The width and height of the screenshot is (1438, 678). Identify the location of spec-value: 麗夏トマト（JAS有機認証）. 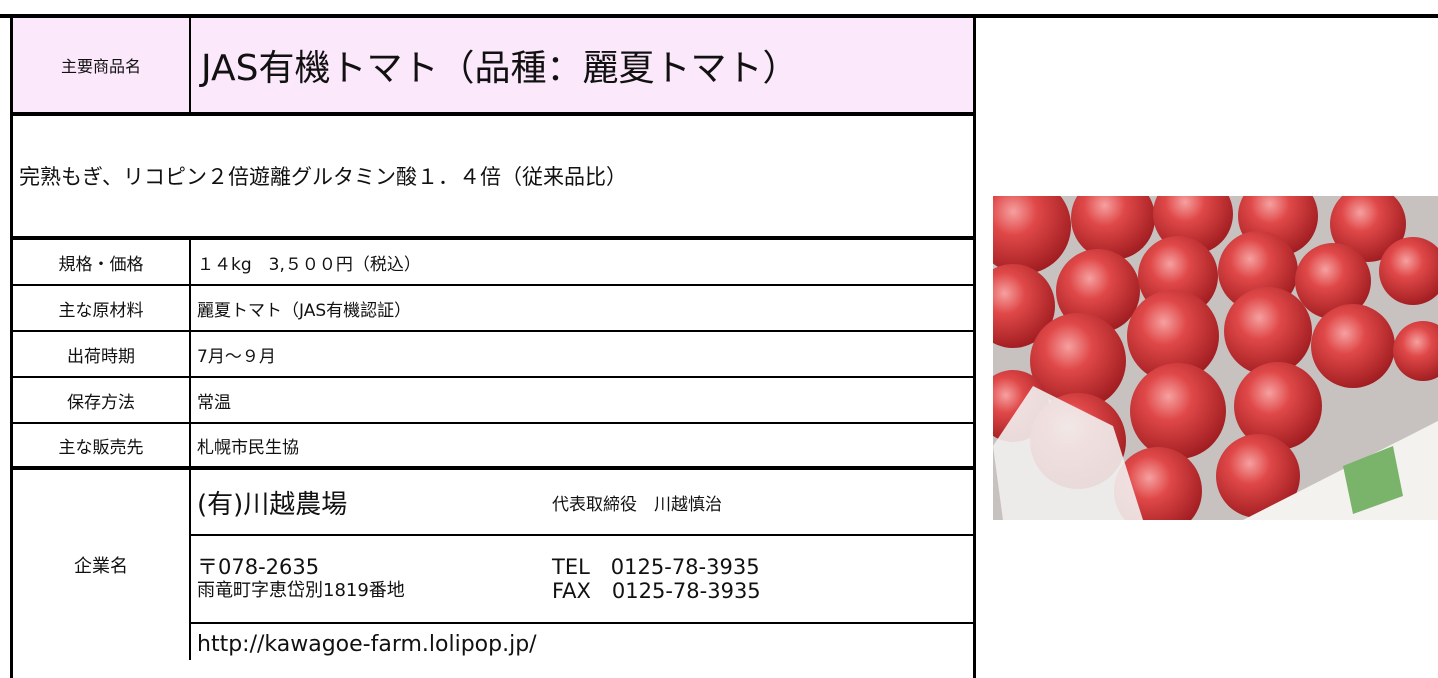
(304, 310).